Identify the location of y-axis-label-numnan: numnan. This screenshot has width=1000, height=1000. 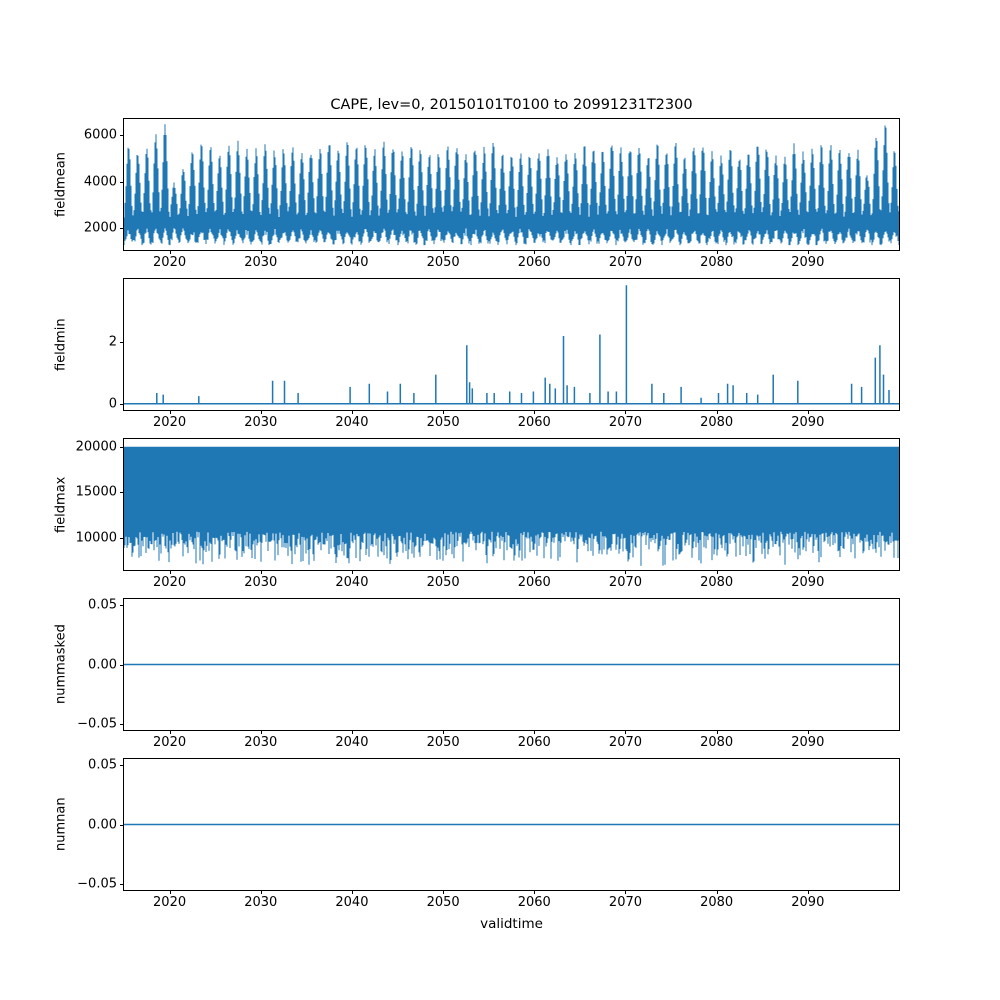
(61, 824).